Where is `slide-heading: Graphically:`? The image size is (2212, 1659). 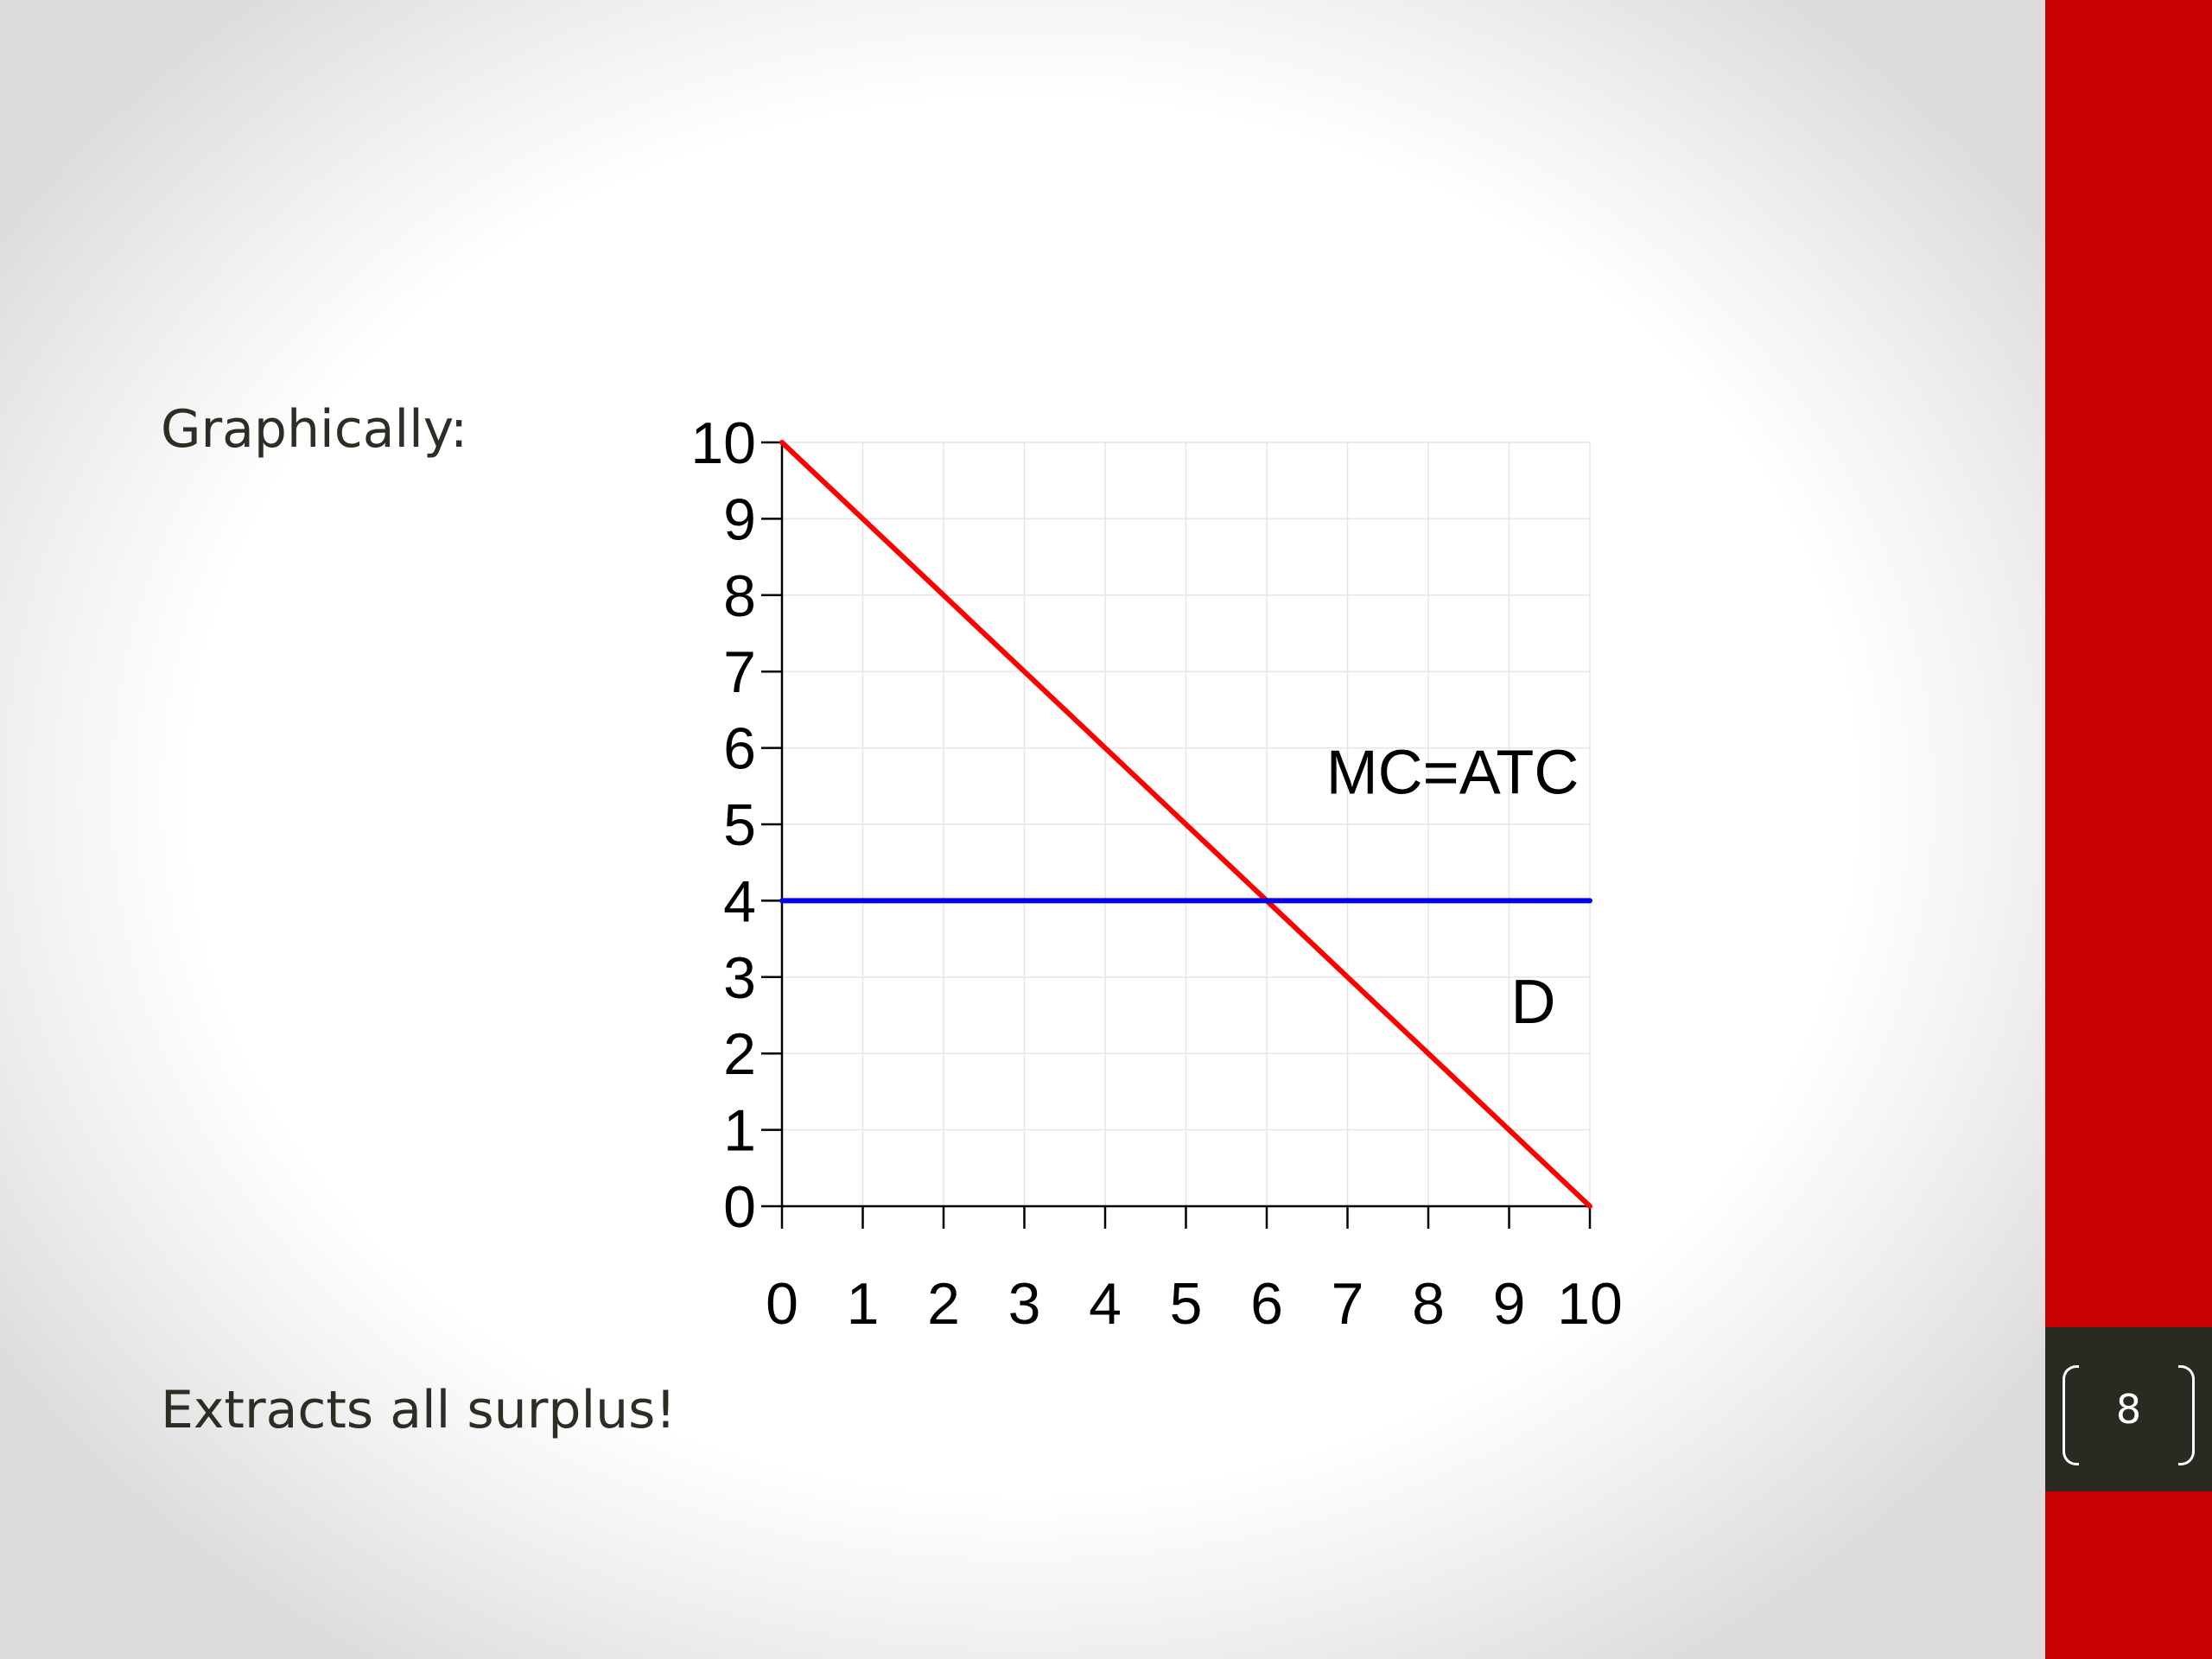
slide-heading: Graphically: is located at coordinates (314, 429).